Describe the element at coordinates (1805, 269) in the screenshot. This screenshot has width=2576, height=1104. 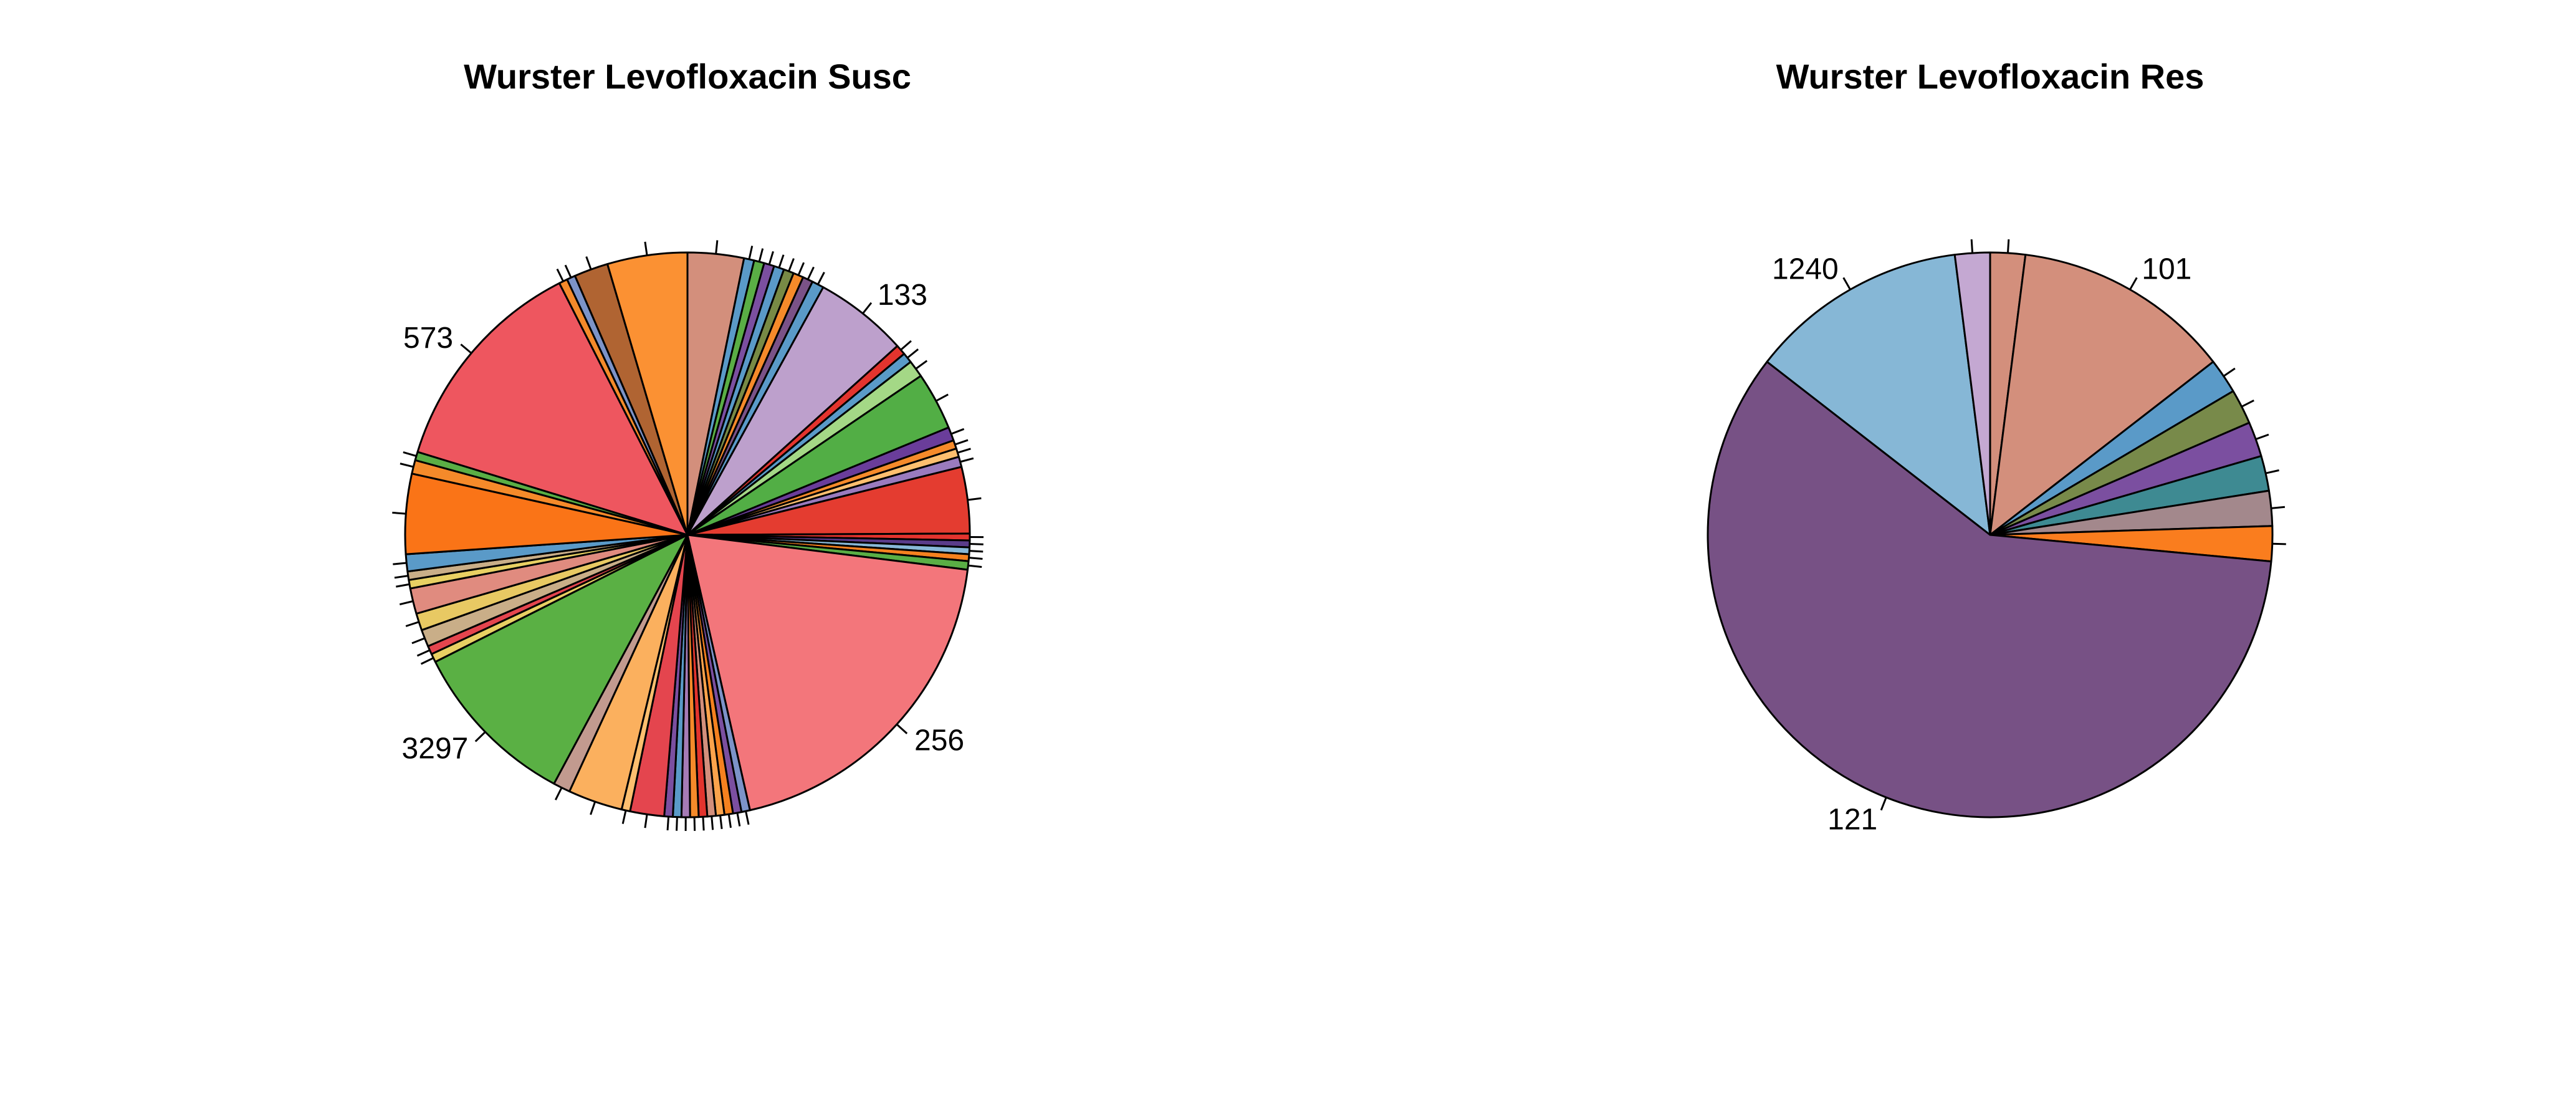
I see `slice-label: 1240` at that location.